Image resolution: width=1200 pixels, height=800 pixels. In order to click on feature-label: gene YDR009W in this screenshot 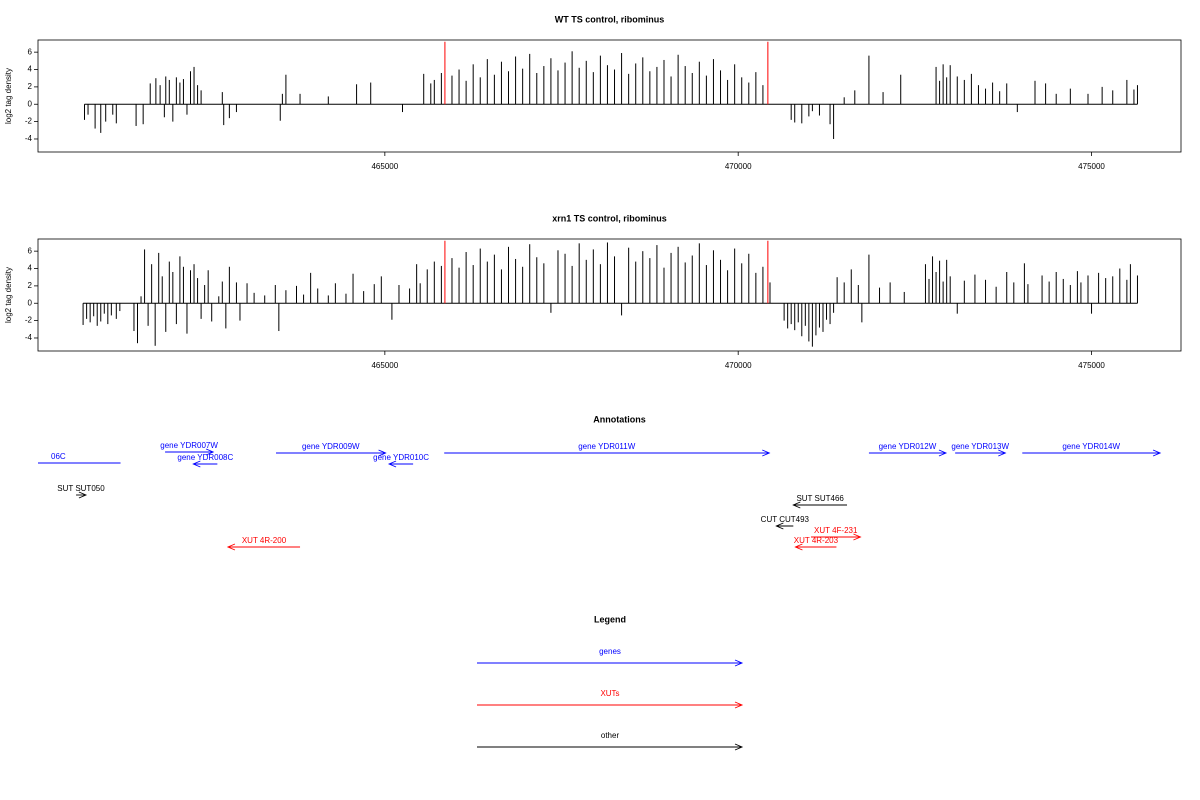, I will do `click(331, 446)`.